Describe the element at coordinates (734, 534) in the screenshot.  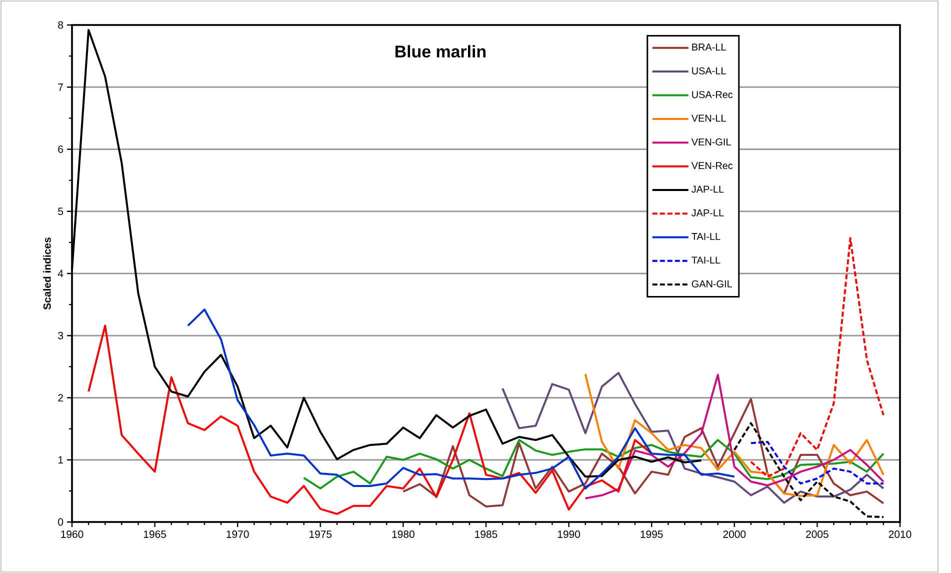
I see `x-tick-label: 2000` at that location.